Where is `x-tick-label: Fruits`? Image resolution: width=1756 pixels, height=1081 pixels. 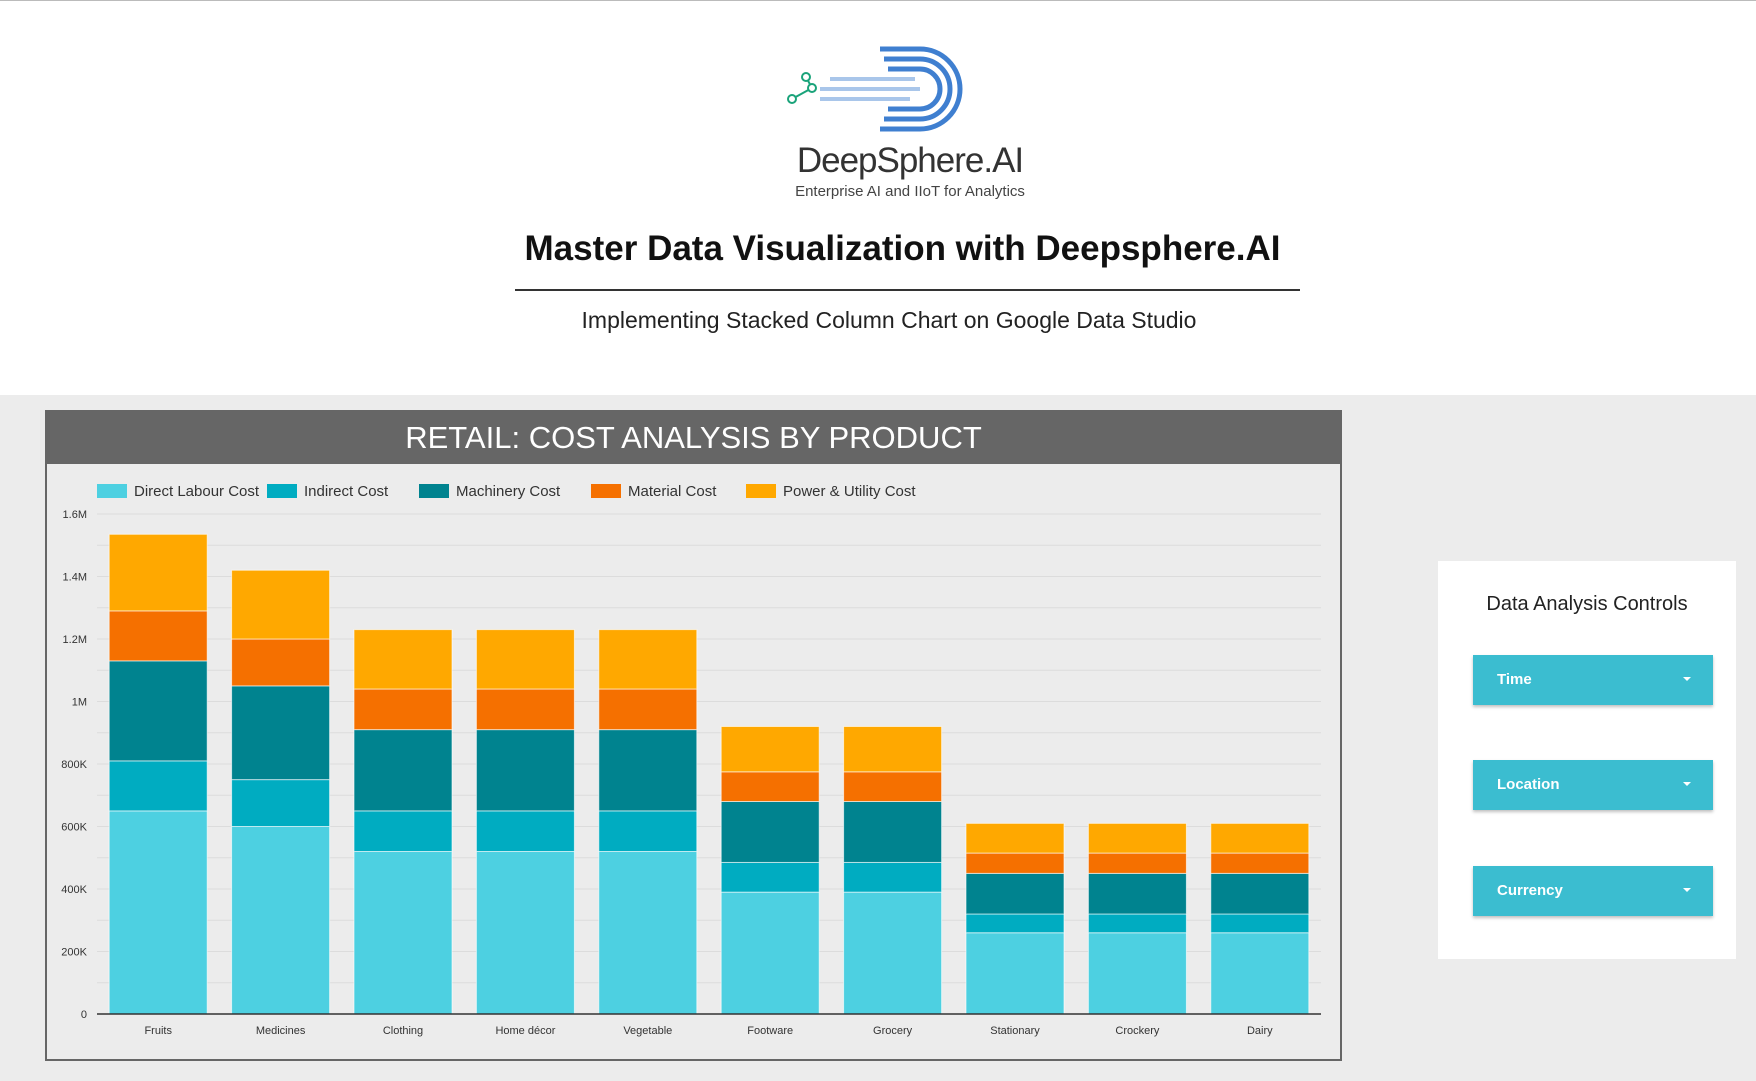
x-tick-label: Fruits is located at coordinates (158, 1031).